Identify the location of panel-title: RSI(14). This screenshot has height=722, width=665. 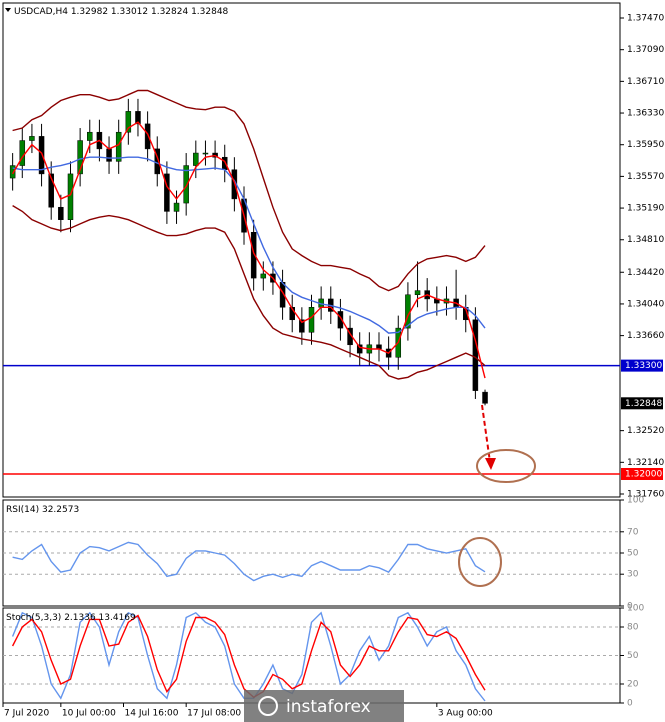
(24, 510).